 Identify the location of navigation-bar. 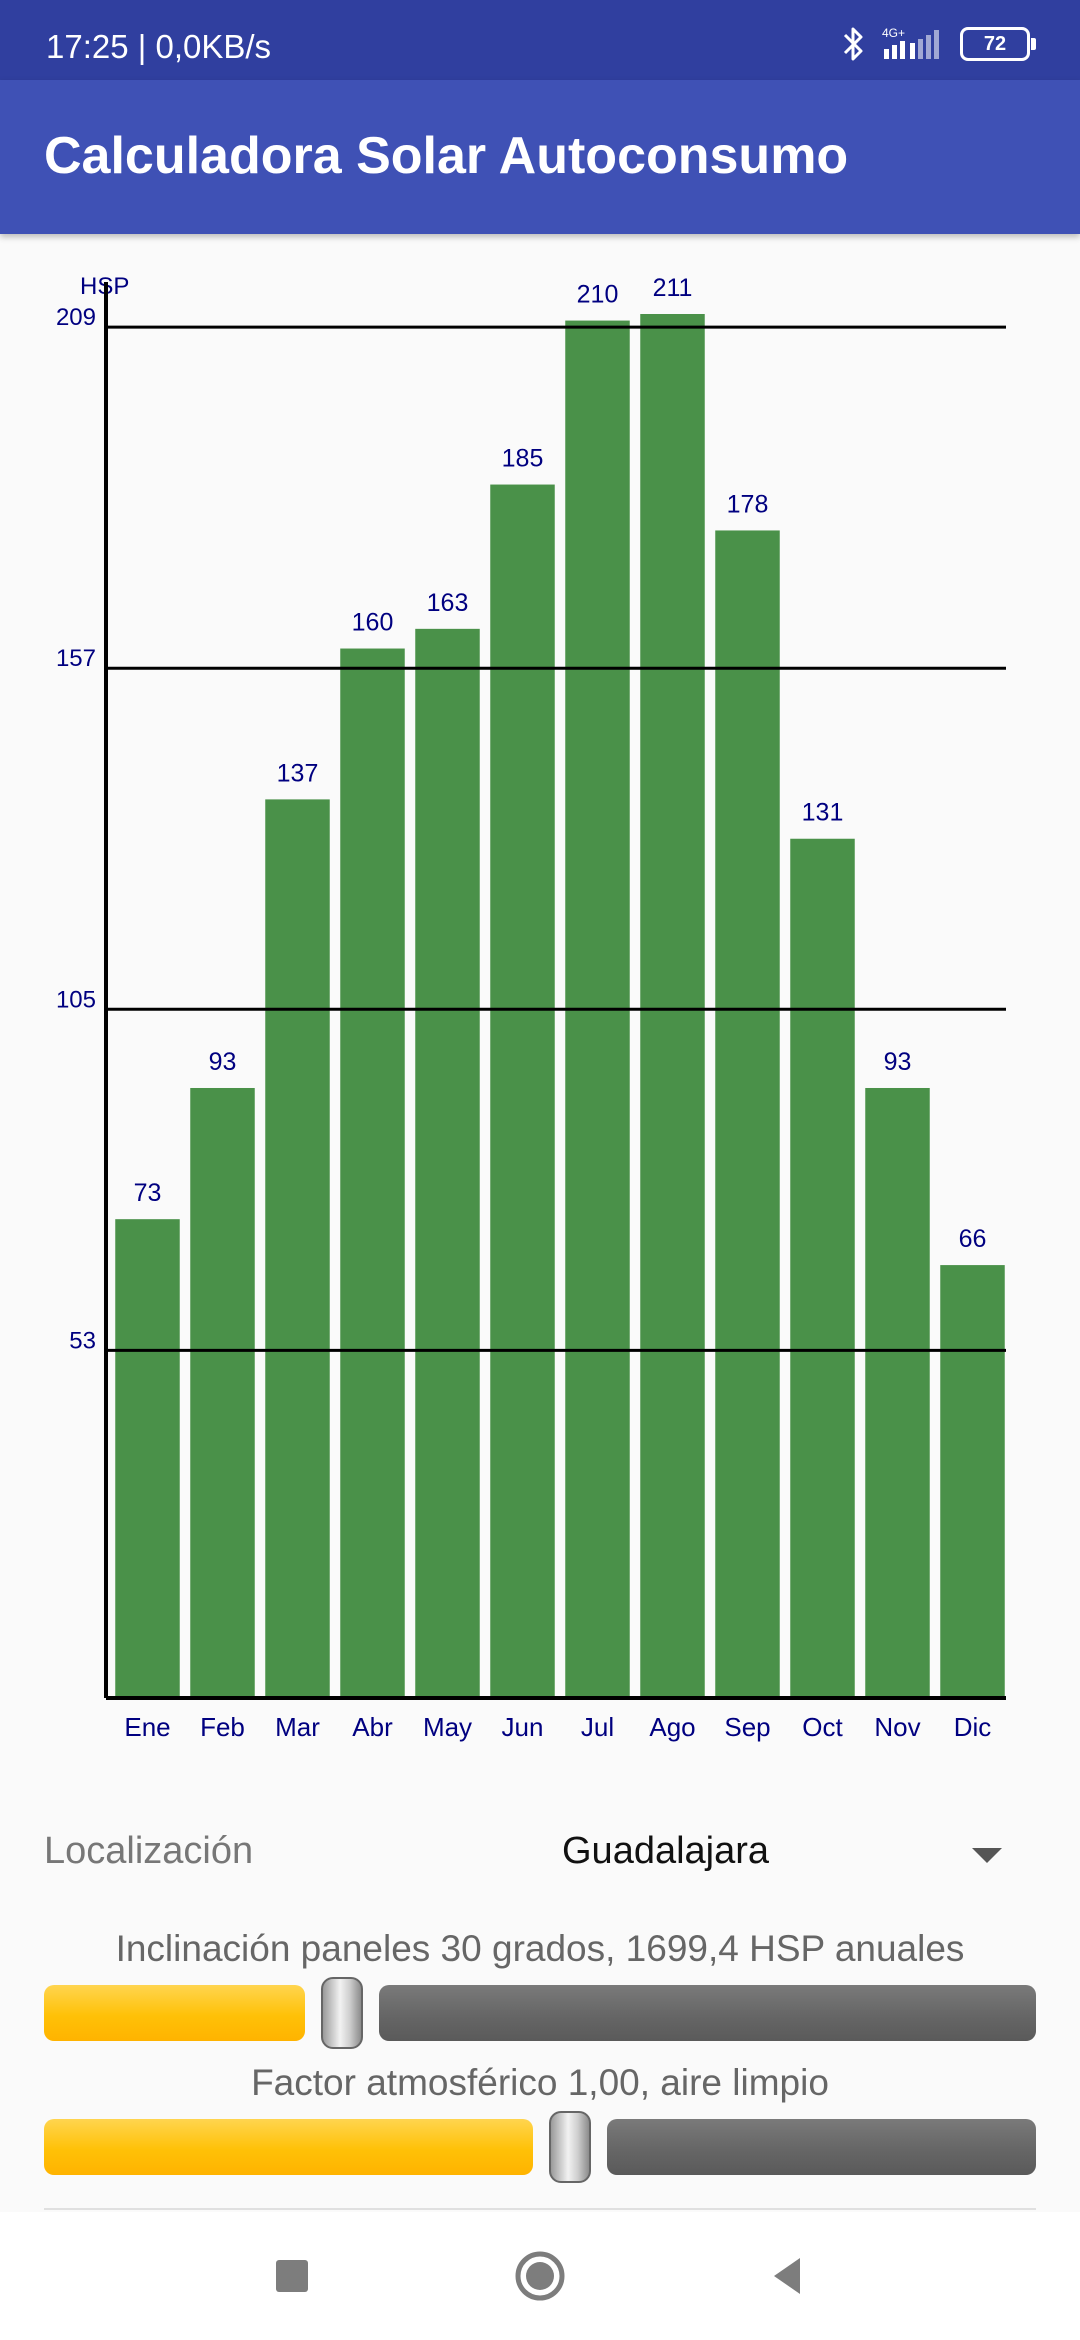
(540, 2276).